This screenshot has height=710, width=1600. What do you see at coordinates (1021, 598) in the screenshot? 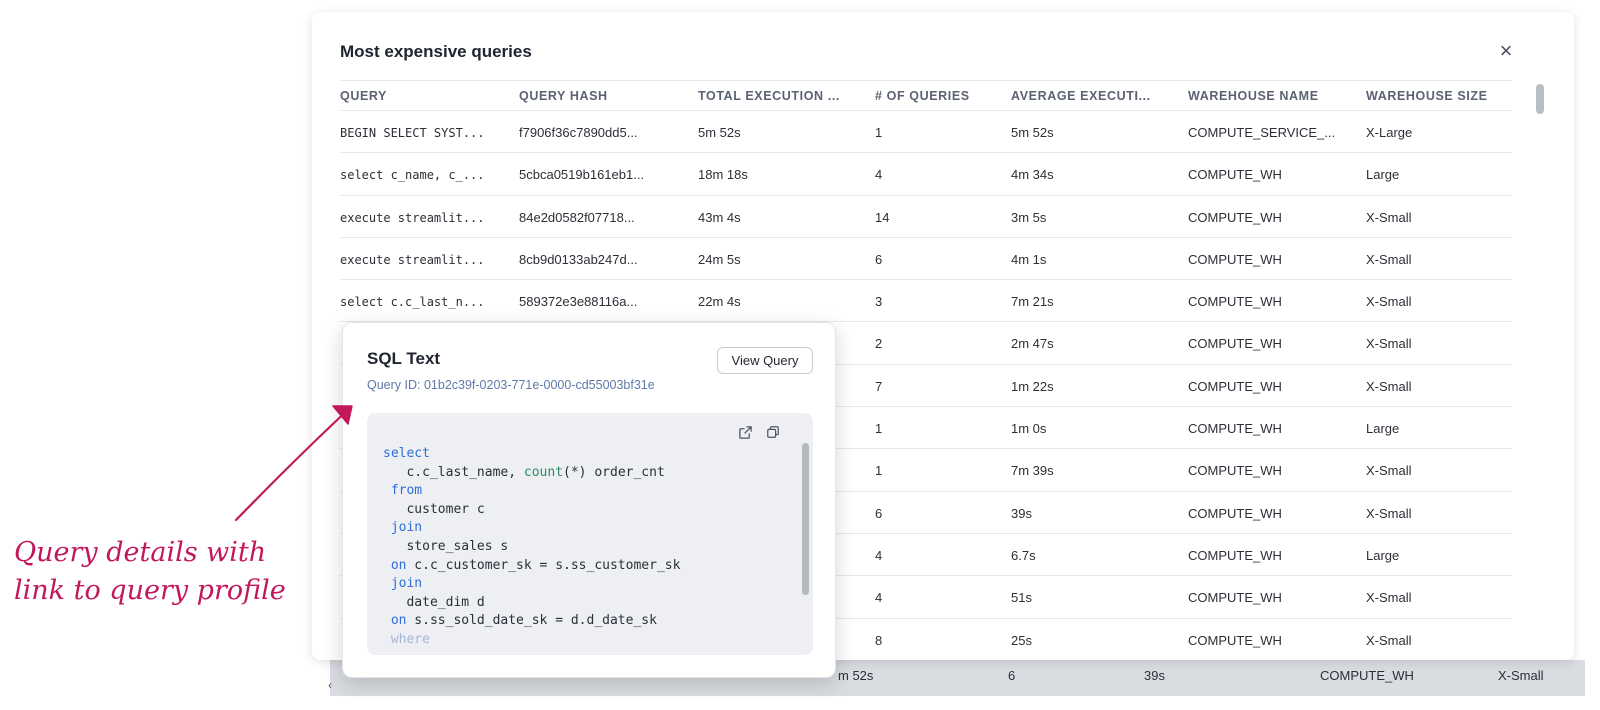
I see `table-cell: 51s` at bounding box center [1021, 598].